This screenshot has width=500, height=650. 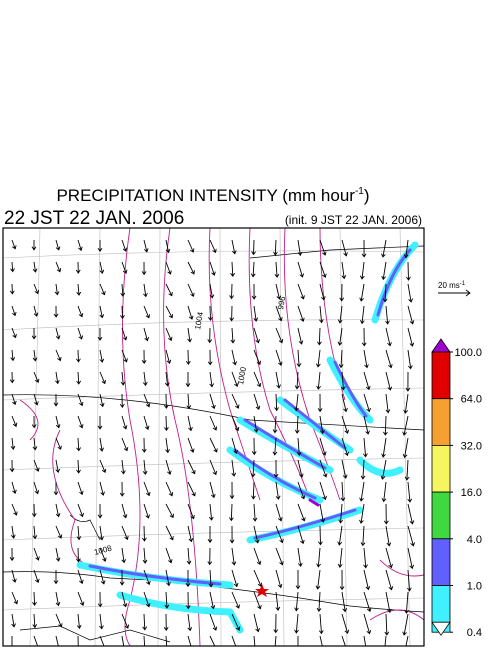 I want to click on border, so click(x=213, y=412).